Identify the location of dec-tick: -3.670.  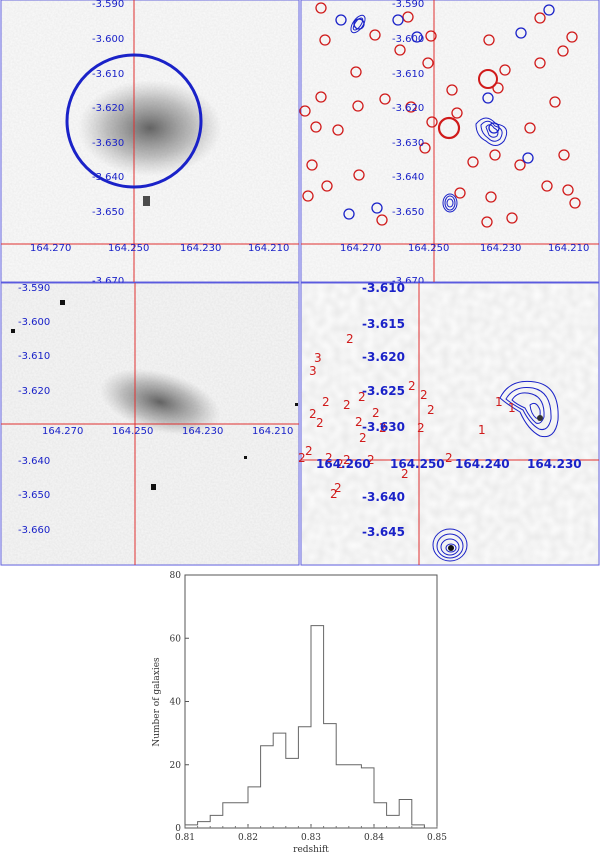
(108, 281).